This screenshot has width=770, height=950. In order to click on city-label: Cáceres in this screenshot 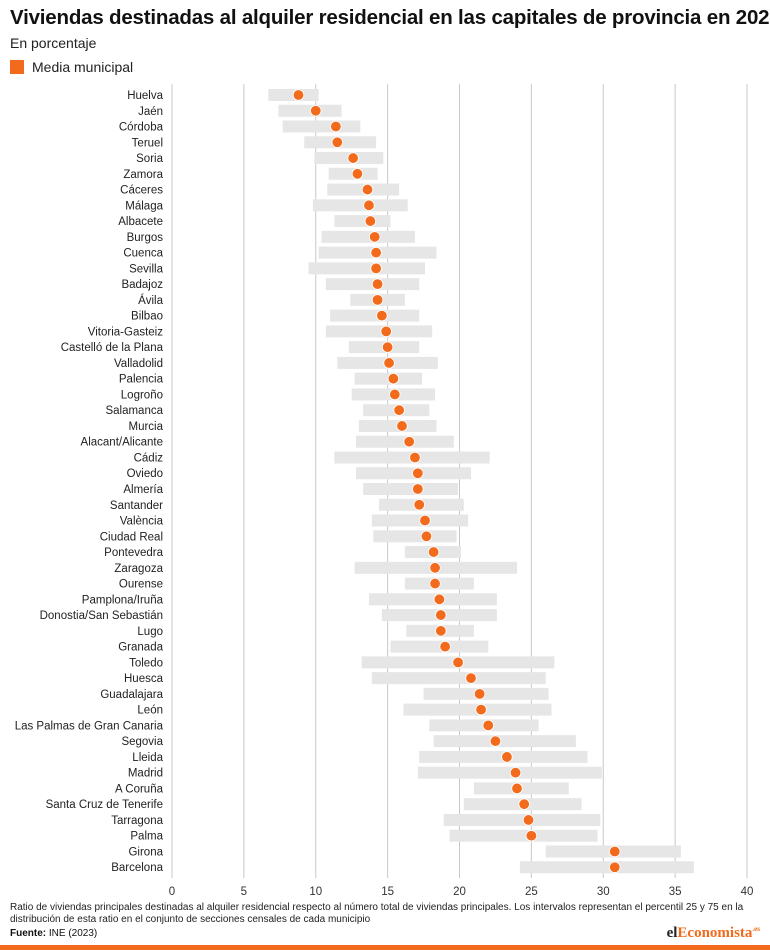, I will do `click(141, 191)`.